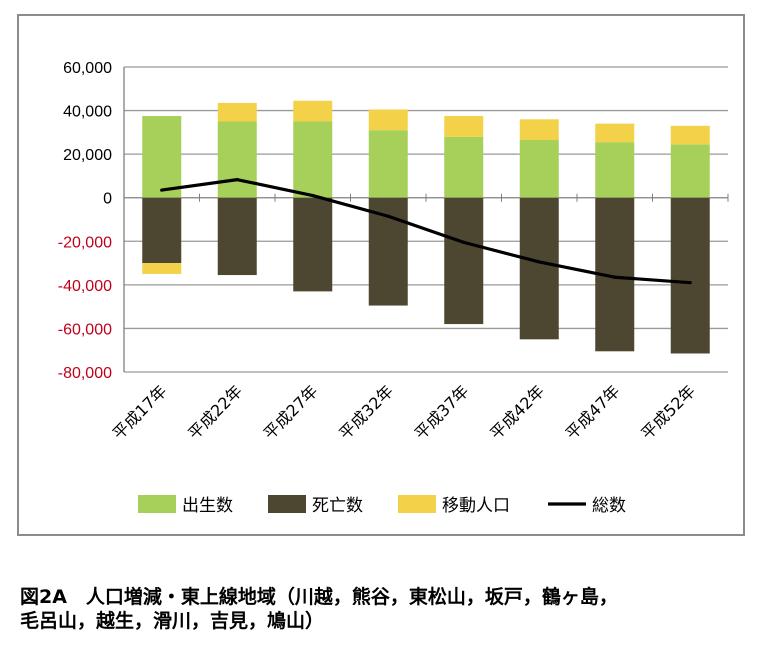 Image resolution: width=768 pixels, height=647 pixels. Describe the element at coordinates (517, 412) in the screenshot. I see `x-tick-label: 平成42年` at that location.